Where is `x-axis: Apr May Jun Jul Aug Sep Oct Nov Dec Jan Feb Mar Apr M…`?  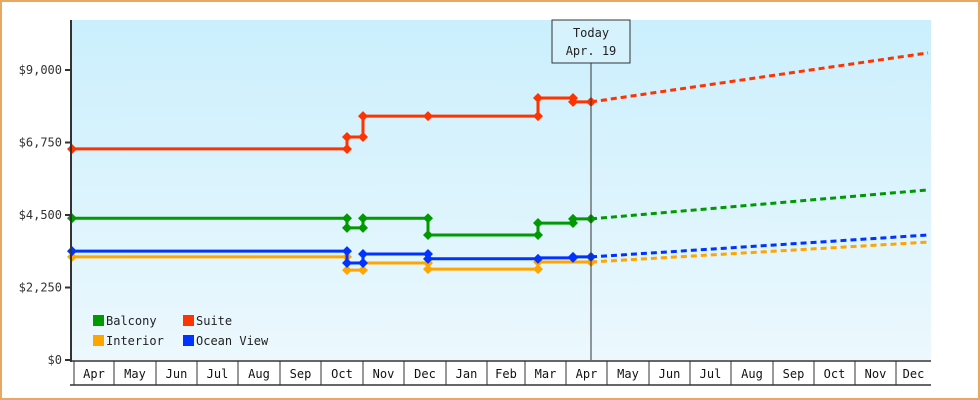 x-axis: Apr May Jun Jul Aug Sep Oct Nov Dec Jan Feb Mar Apr M… is located at coordinates (500, 373).